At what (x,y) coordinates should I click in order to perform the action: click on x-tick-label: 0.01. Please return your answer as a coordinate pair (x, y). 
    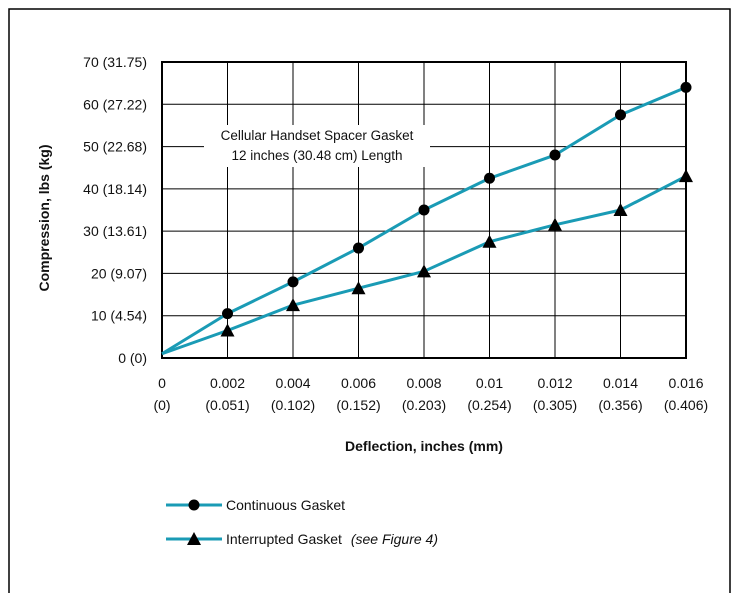
    Looking at the image, I should click on (489, 383).